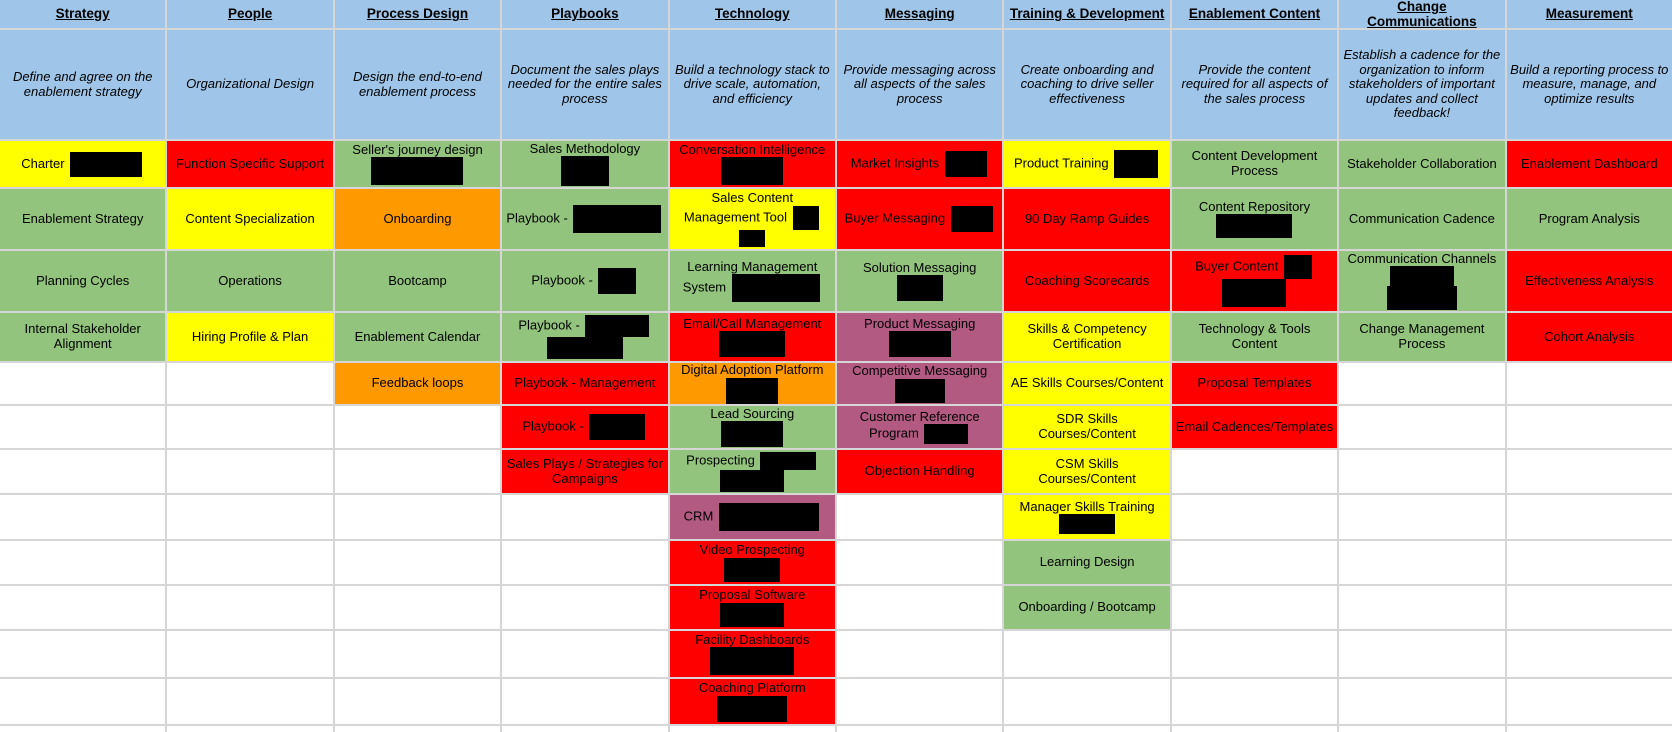 Image resolution: width=1672 pixels, height=732 pixels. Describe the element at coordinates (1589, 219) in the screenshot. I see `grid-cell: Program Analysis` at that location.